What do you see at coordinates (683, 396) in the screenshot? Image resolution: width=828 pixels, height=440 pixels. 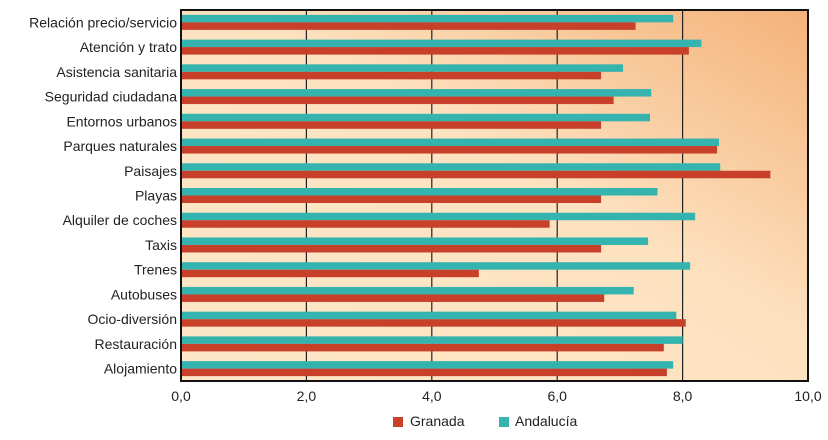 I see `x-tick-label: 8,0` at bounding box center [683, 396].